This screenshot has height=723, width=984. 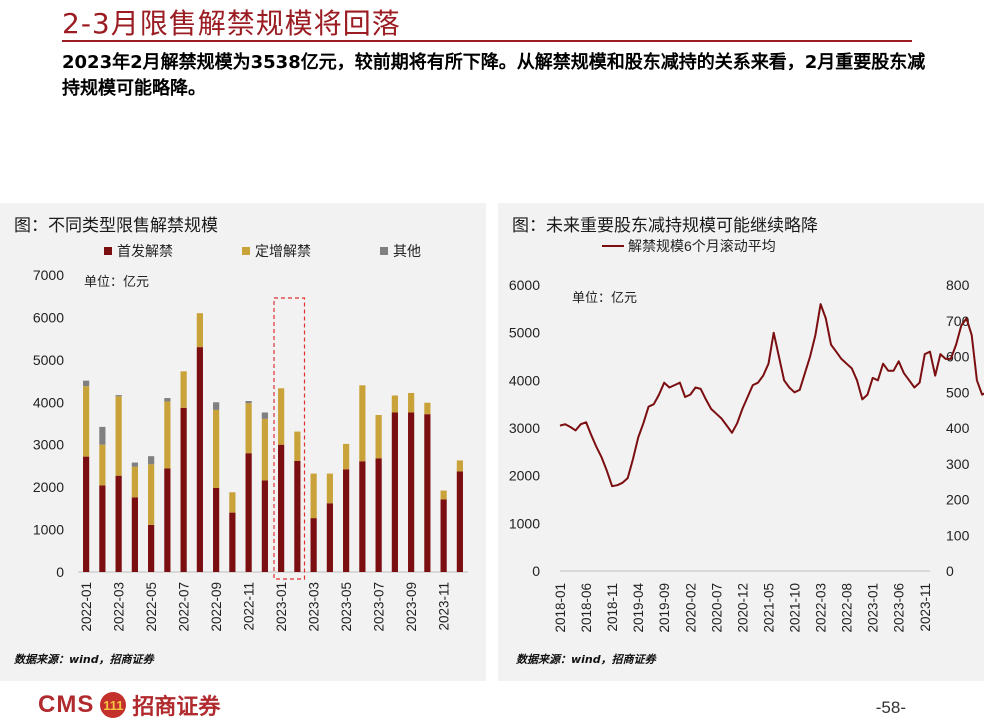 What do you see at coordinates (847, 608) in the screenshot?
I see `x-tick-label: 2022-08` at bounding box center [847, 608].